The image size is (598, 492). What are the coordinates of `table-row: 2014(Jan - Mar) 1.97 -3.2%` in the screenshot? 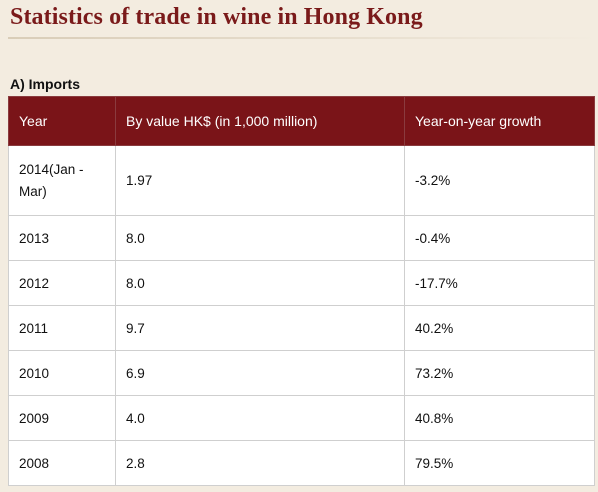 It's located at (301, 180).